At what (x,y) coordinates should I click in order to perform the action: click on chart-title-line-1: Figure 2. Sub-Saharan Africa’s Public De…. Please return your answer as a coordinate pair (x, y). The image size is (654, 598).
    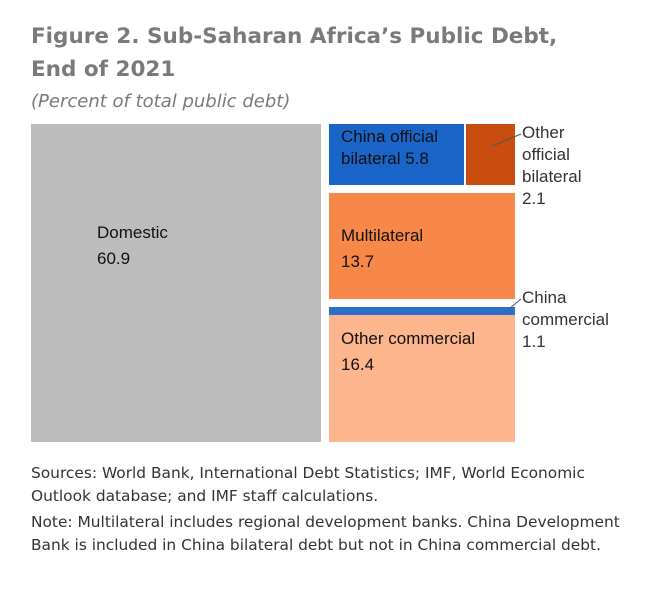
    Looking at the image, I should click on (294, 36).